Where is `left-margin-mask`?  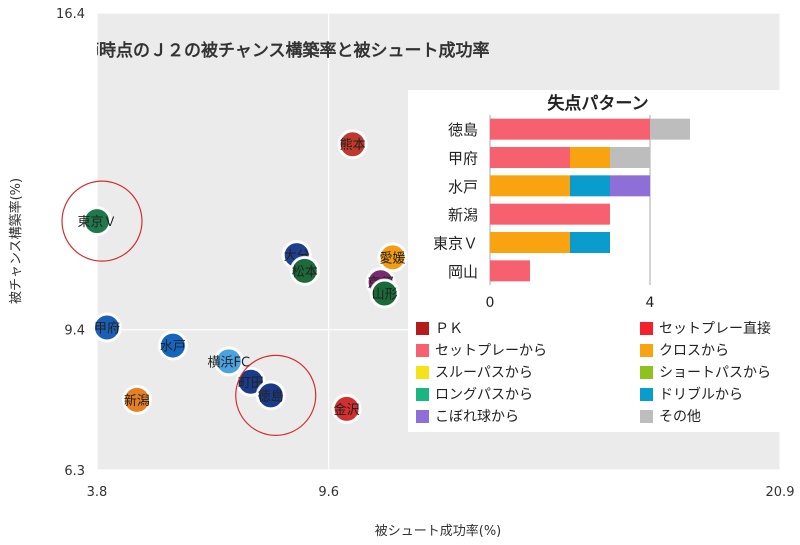 left-margin-mask is located at coordinates (48, 241).